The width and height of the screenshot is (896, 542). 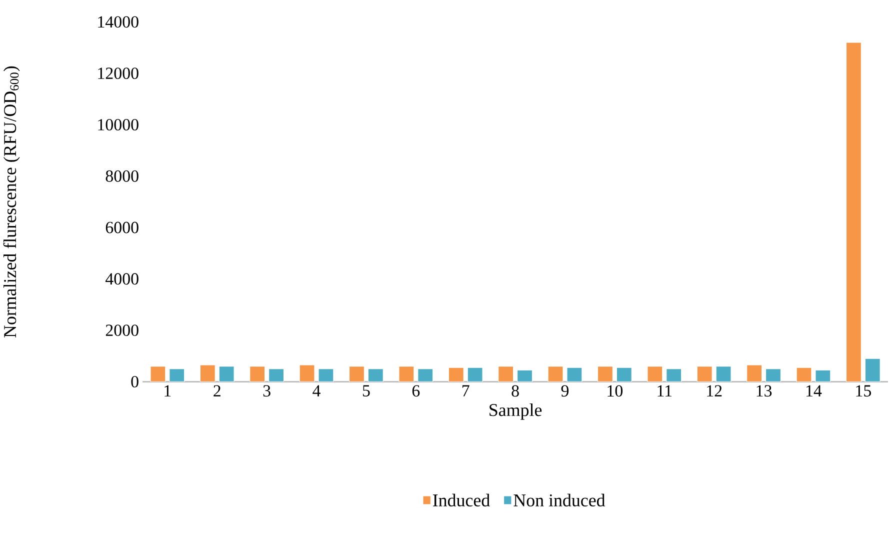 I want to click on x-tick-label: 4, so click(x=316, y=390).